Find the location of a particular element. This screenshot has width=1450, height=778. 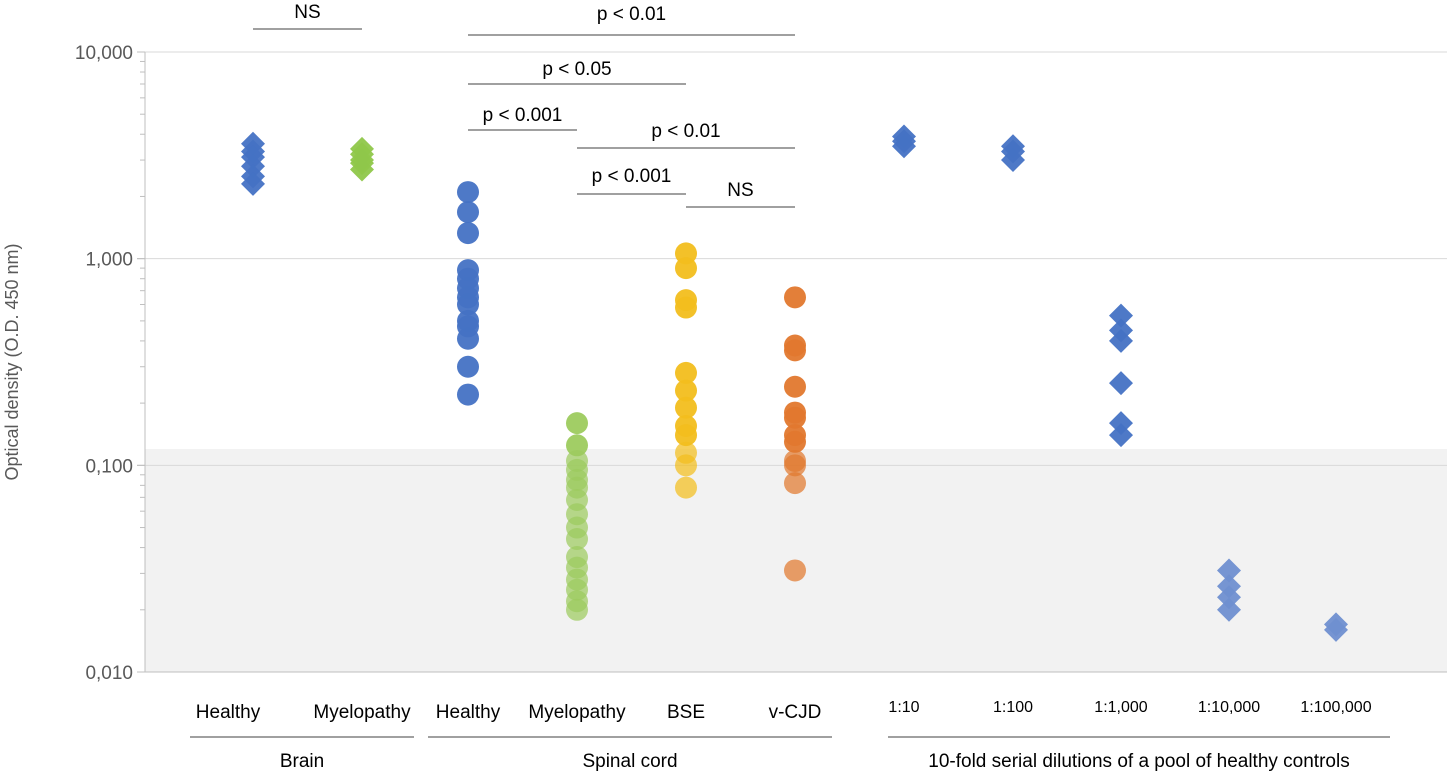

significance-label: p < 0.05 is located at coordinates (576, 69).